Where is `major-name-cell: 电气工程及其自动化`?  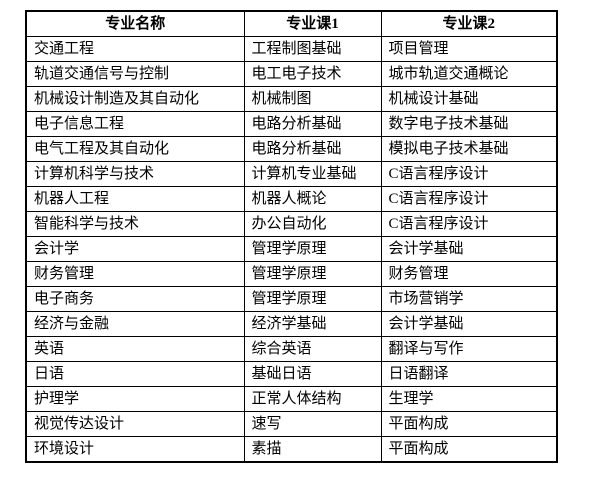 major-name-cell: 电气工程及其自动化 is located at coordinates (135, 149).